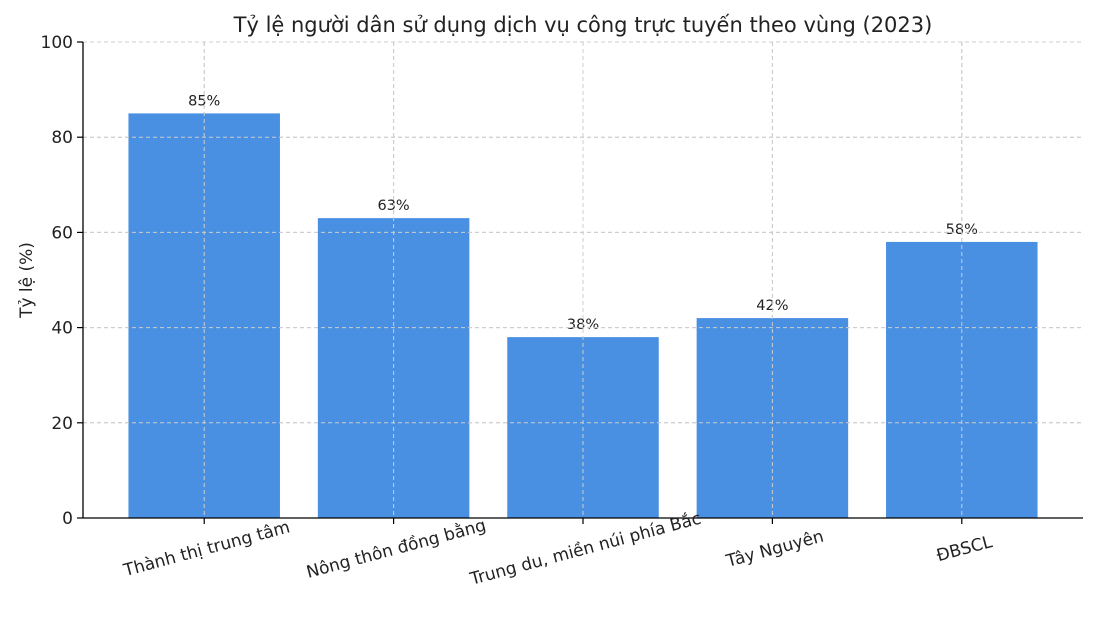 Image resolution: width=1100 pixels, height=623 pixels. I want to click on y-tick-label: 0, so click(67, 519).